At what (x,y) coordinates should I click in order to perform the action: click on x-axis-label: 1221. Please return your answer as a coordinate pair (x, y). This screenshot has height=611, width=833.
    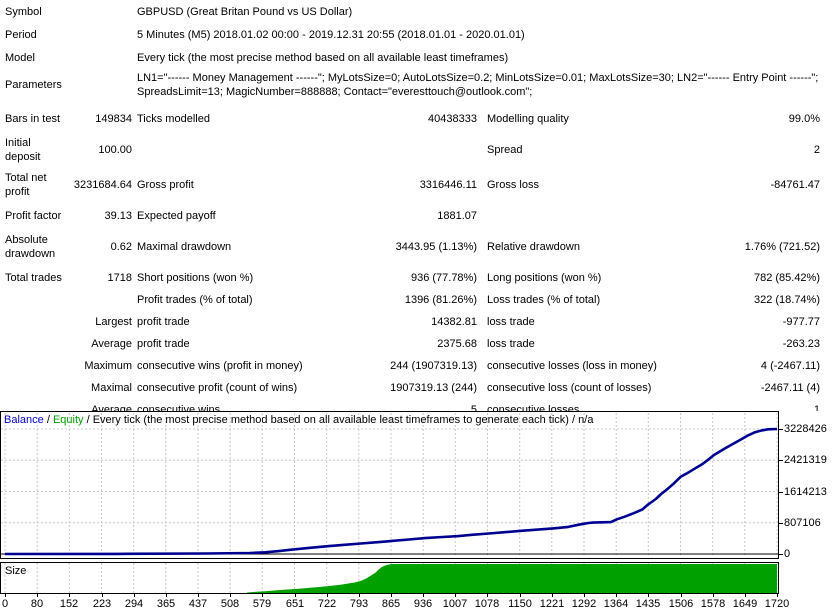
    Looking at the image, I should click on (552, 604).